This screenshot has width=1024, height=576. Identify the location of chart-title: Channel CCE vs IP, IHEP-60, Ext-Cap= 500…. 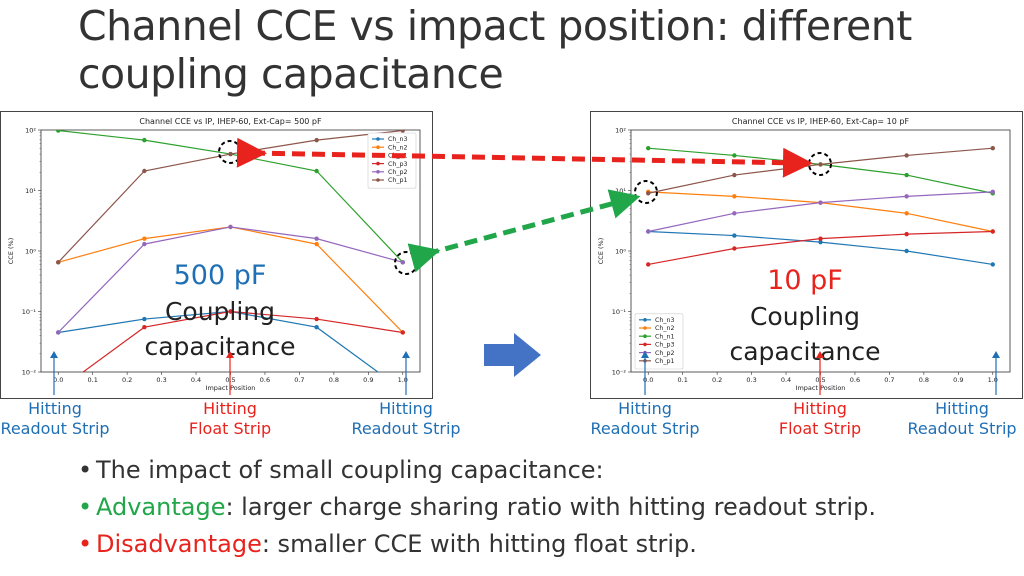
(230, 121).